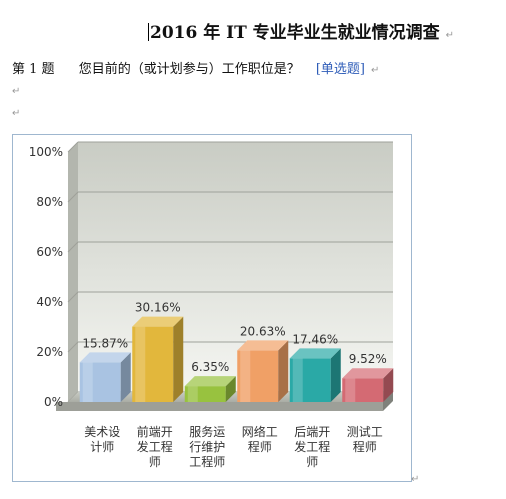  What do you see at coordinates (105, 343) in the screenshot?
I see `data-label: 15.87%` at bounding box center [105, 343].